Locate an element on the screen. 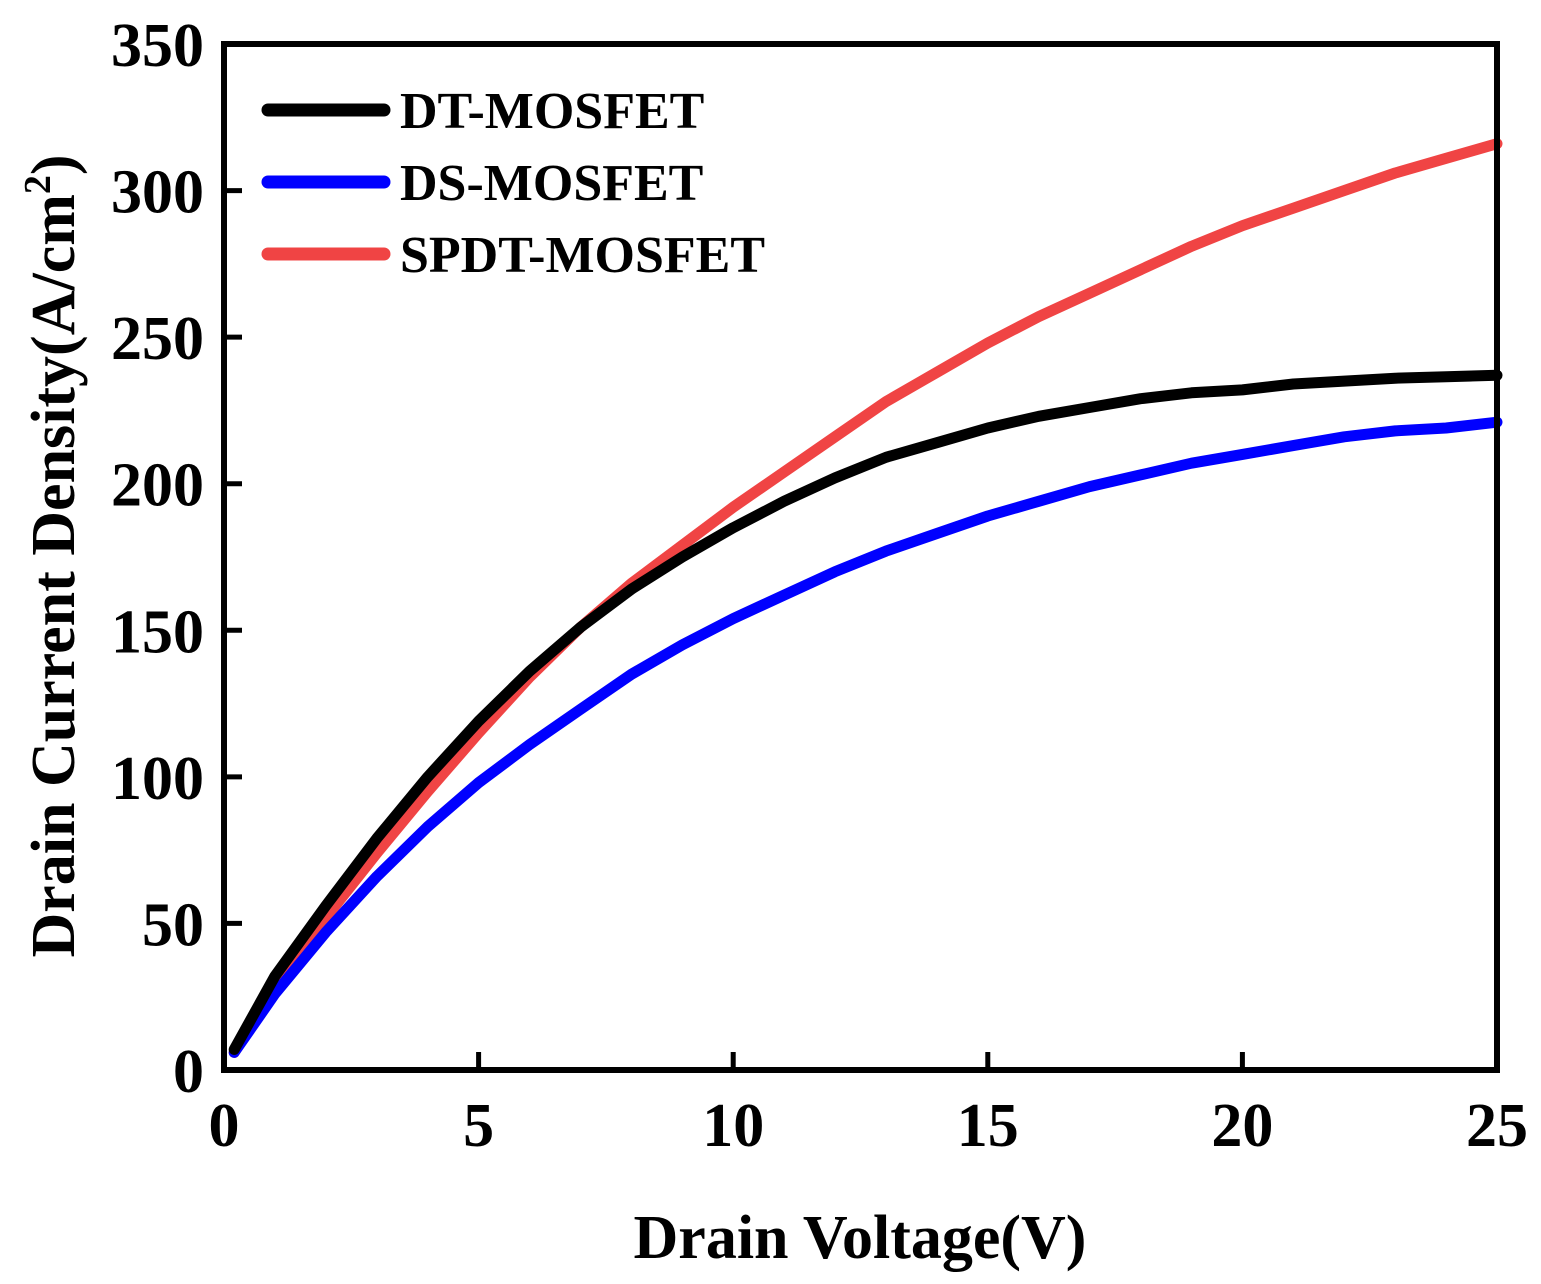 Image resolution: width=1541 pixels, height=1284 pixels. x-tick-label: 5 is located at coordinates (478, 1126).